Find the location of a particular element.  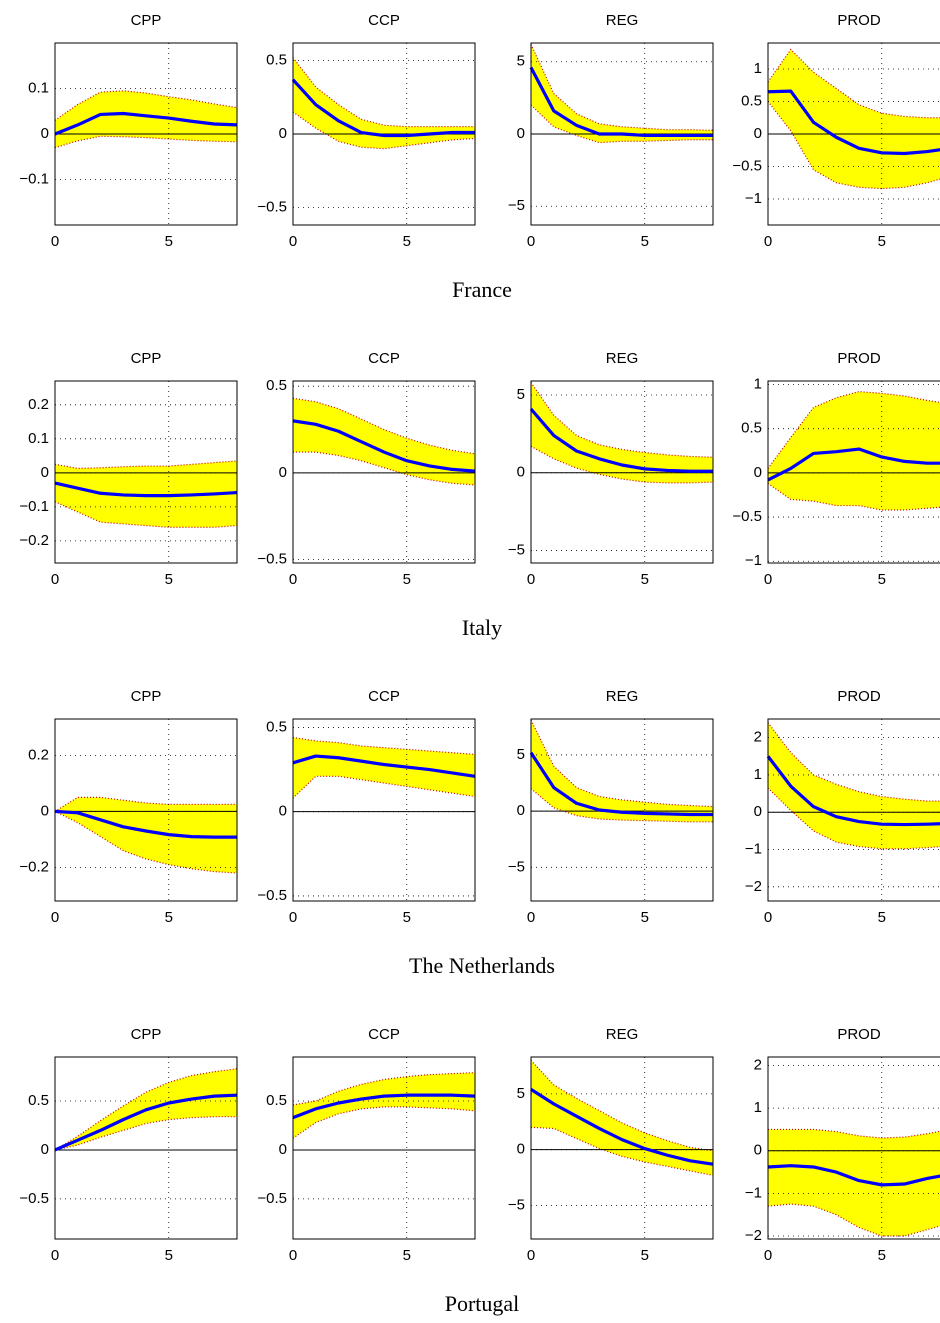

country-caption: The Netherlands is located at coordinates (482, 965).